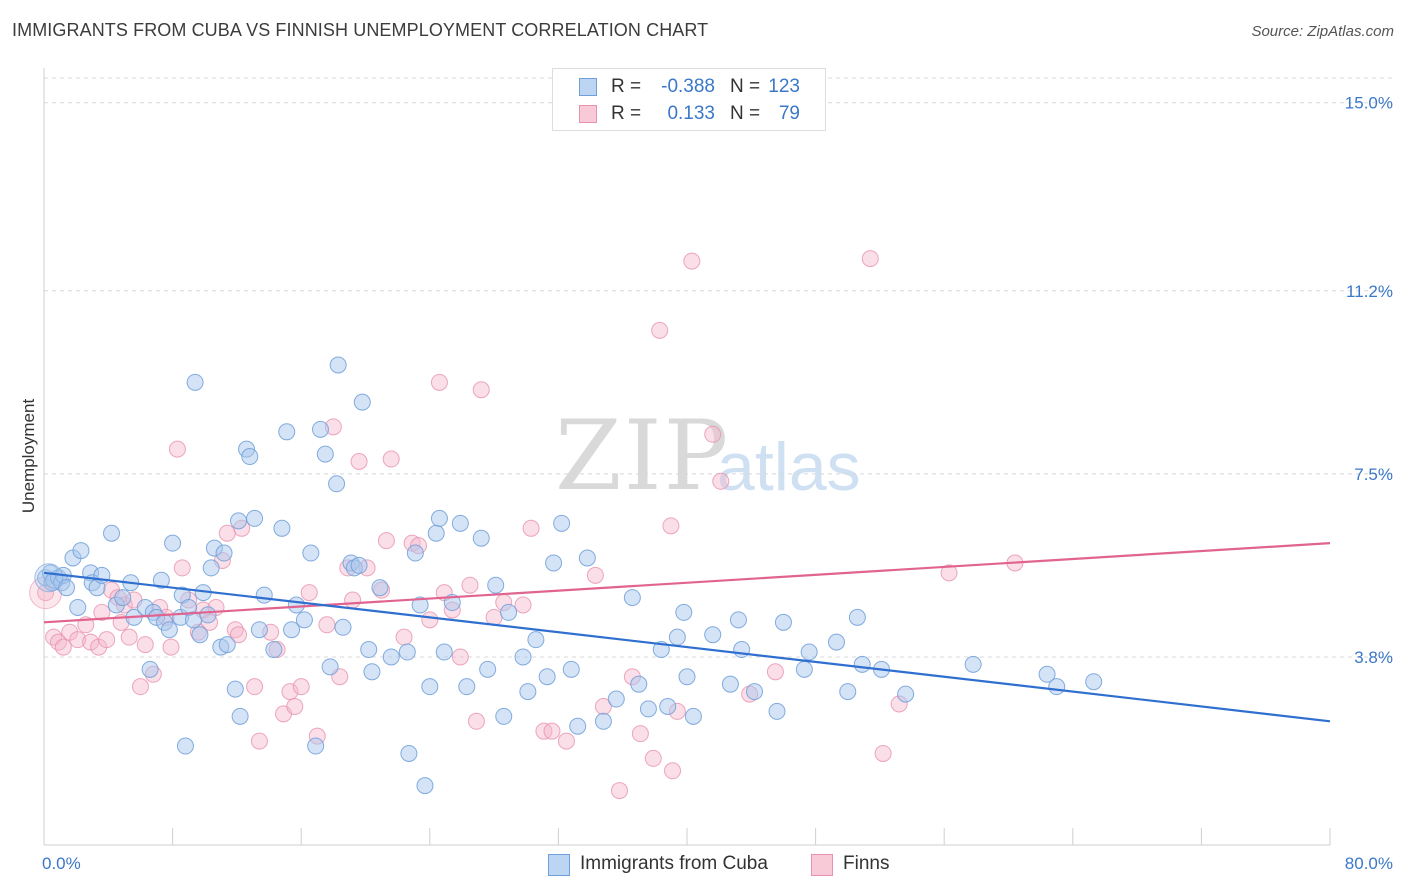  What do you see at coordinates (784, 86) in the screenshot?
I see `n-value: 123` at bounding box center [784, 86].